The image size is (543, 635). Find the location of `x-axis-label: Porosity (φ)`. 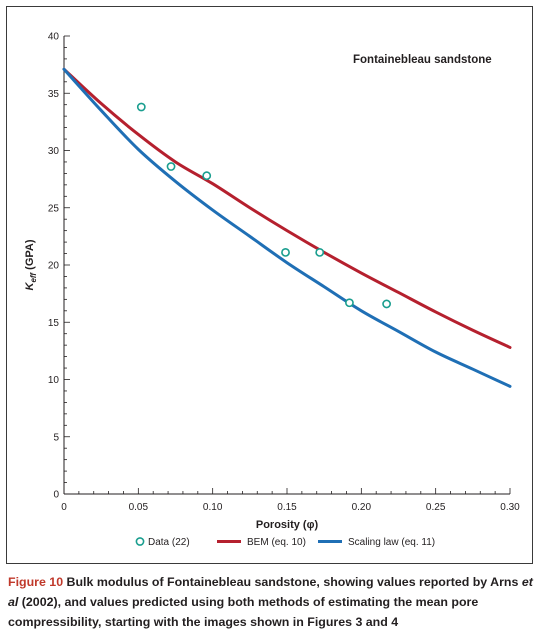

x-axis-label: Porosity (φ) is located at coordinates (287, 525).